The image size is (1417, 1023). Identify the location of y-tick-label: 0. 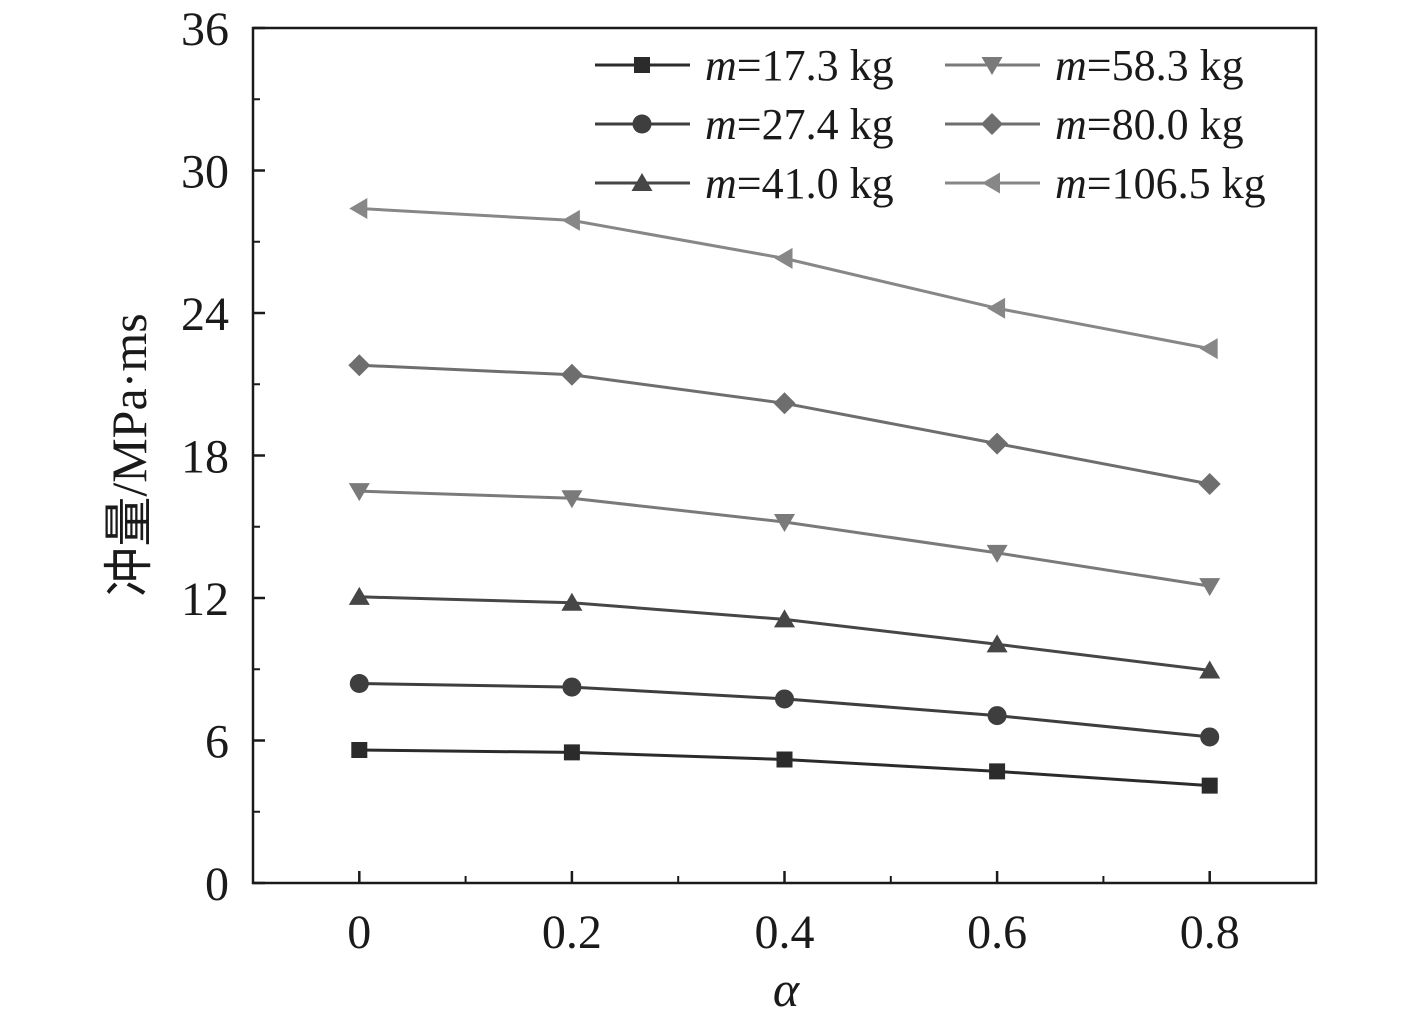
(217, 884).